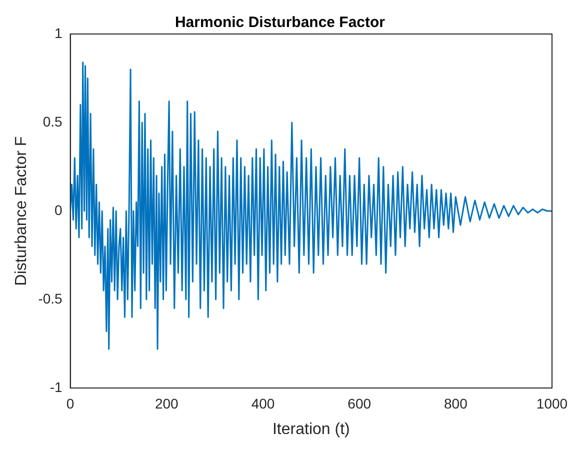  What do you see at coordinates (58, 32) in the screenshot?
I see `y-tick-label: 1` at bounding box center [58, 32].